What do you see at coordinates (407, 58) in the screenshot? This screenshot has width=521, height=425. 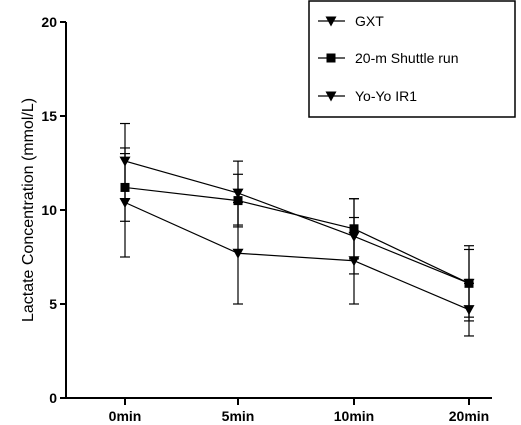 I see `legend-label-1: 20-m Shuttle run` at bounding box center [407, 58].